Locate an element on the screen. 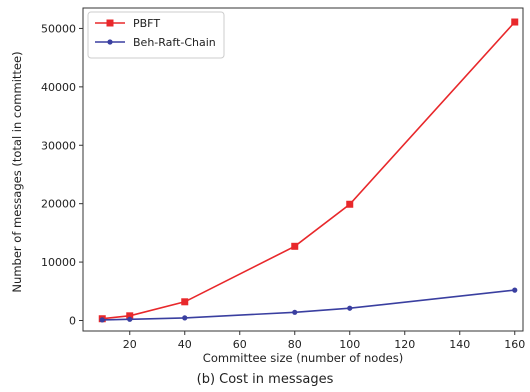  y-axis-label: Number of messages (total in committee) is located at coordinates (17, 171).